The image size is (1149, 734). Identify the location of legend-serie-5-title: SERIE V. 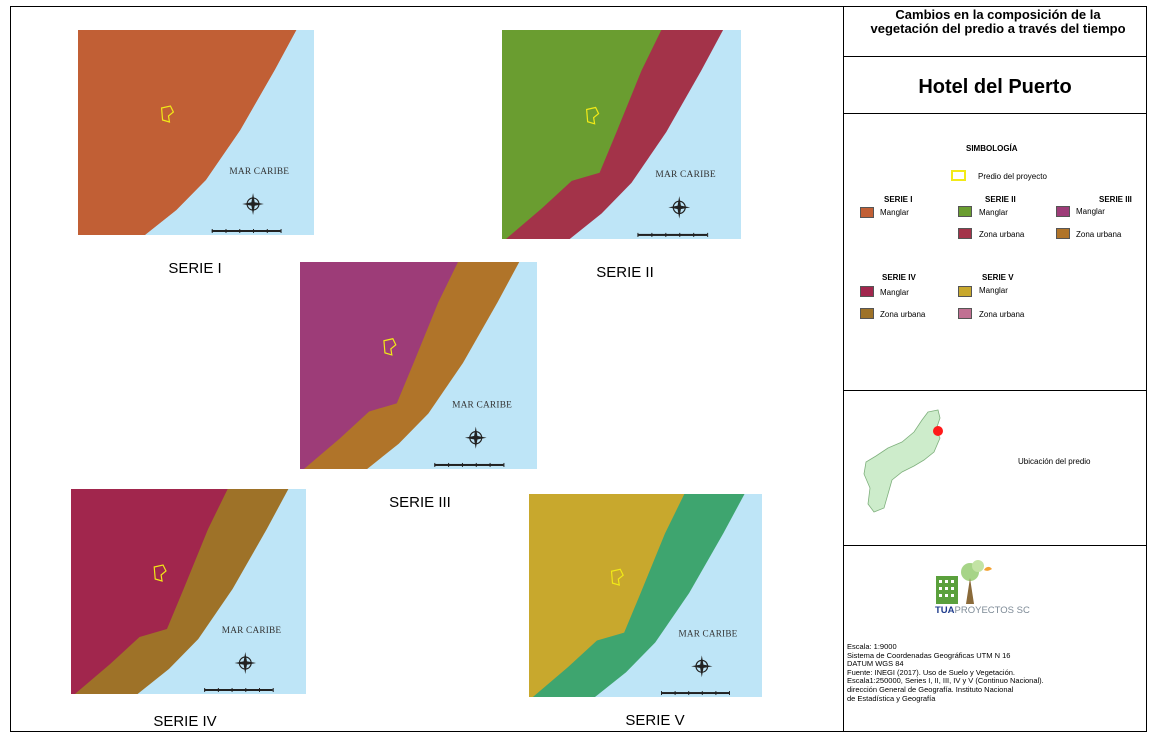
(998, 277).